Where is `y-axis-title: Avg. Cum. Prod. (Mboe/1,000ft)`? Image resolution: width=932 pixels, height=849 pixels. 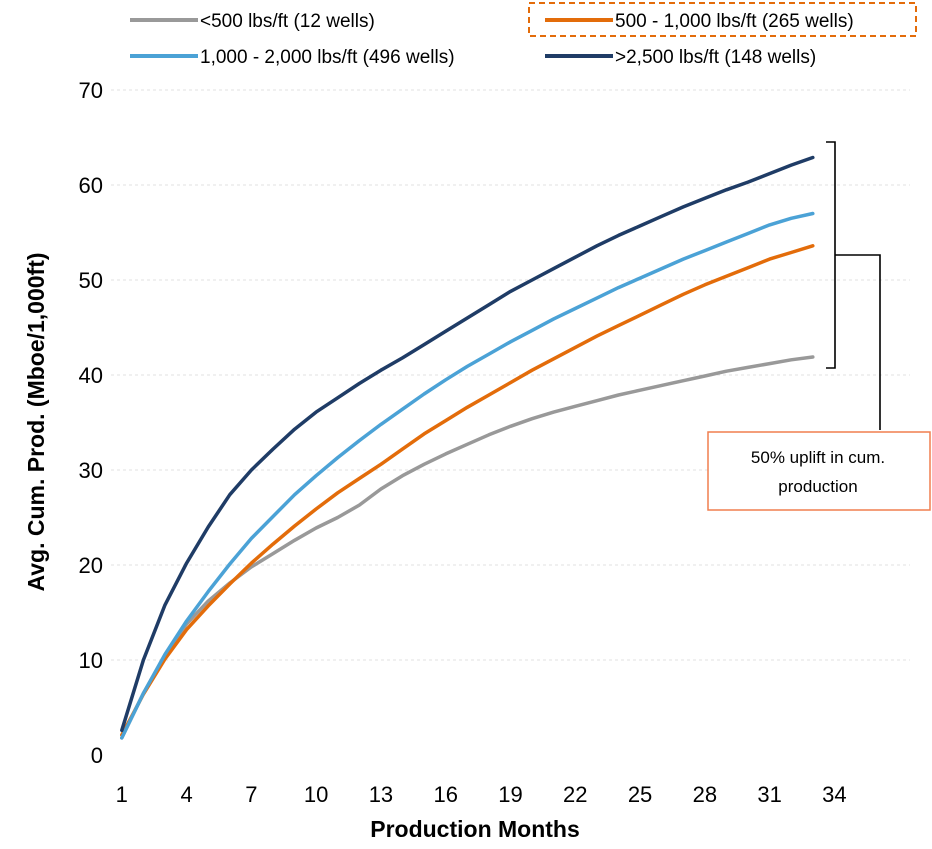
y-axis-title: Avg. Cum. Prod. (Mboe/1,000ft) is located at coordinates (36, 421).